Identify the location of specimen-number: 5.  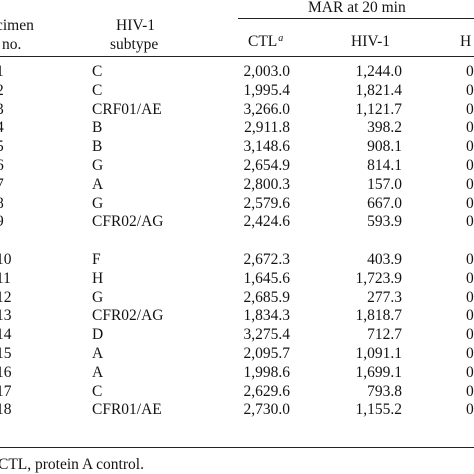
(2, 147).